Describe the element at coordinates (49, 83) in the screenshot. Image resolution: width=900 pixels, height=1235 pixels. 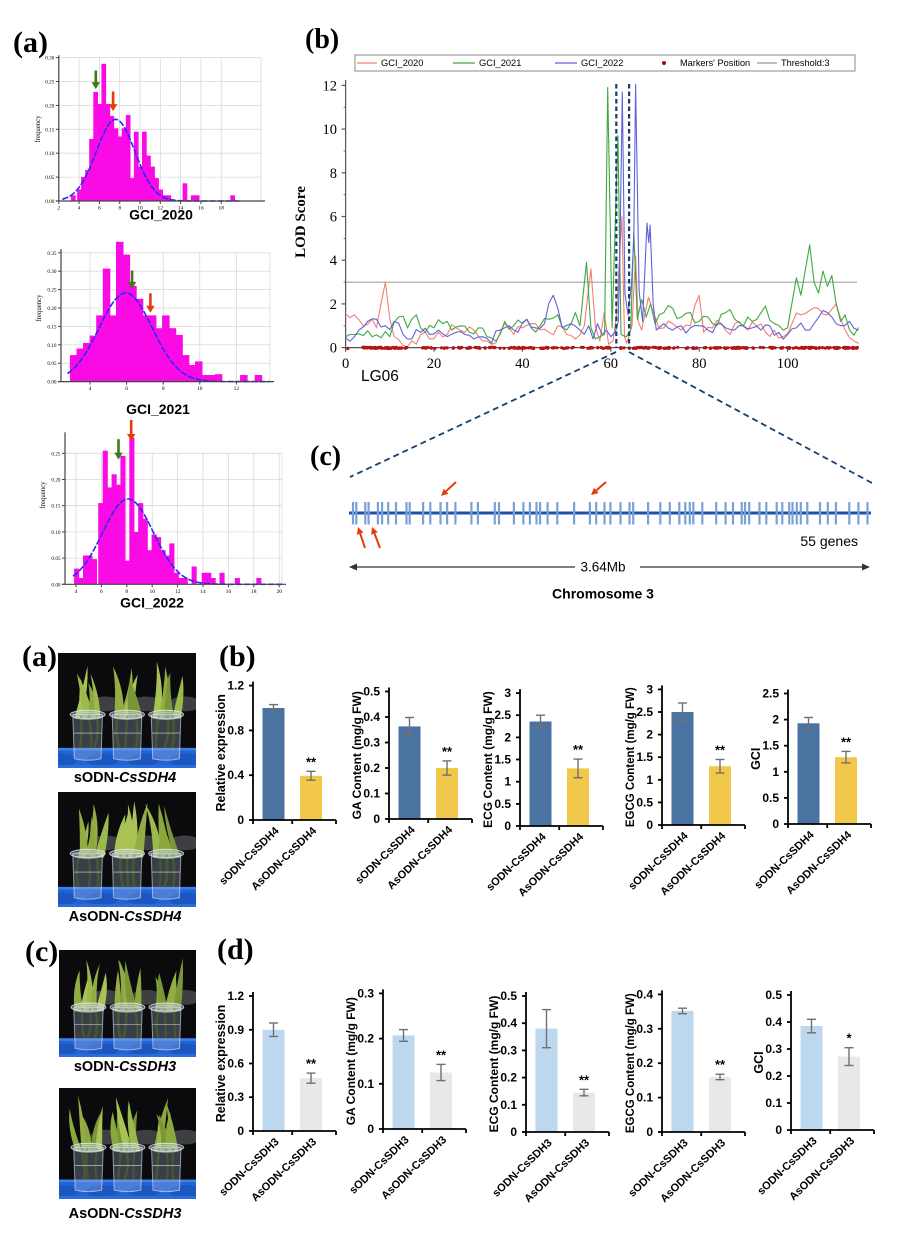
I see `svg-text: 0.25` at that location.